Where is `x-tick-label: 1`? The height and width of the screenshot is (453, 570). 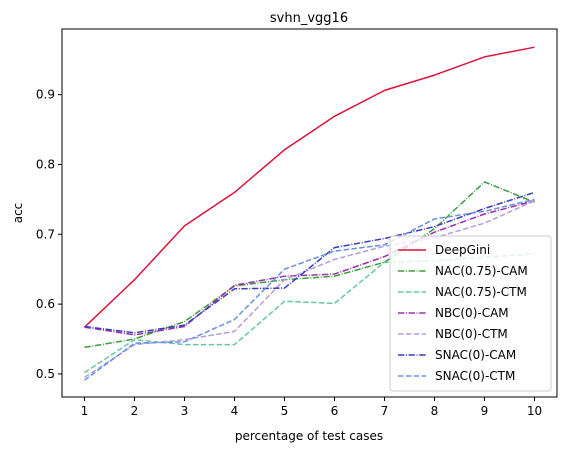 x-tick-label: 1 is located at coordinates (85, 411).